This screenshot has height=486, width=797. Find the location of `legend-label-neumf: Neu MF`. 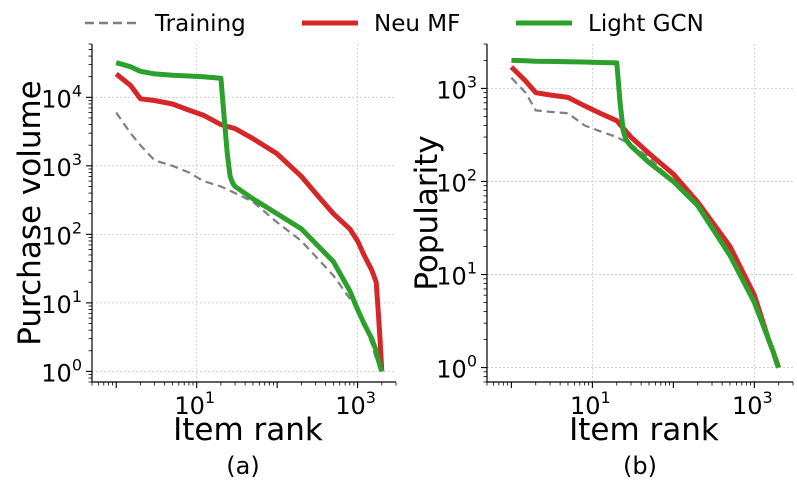

legend-label-neumf: Neu MF is located at coordinates (417, 24).